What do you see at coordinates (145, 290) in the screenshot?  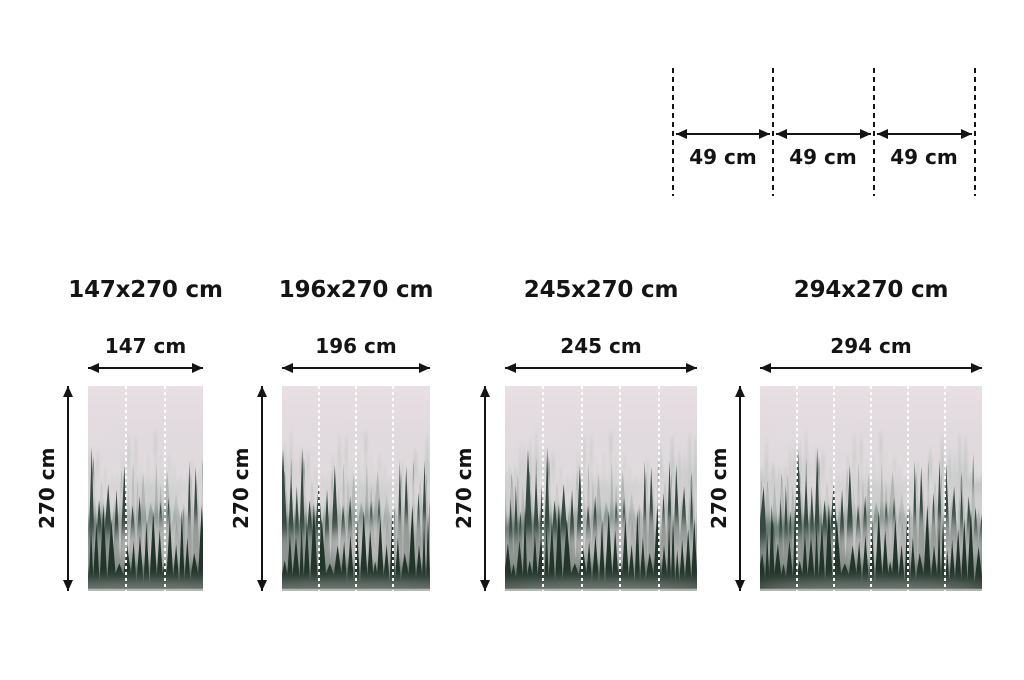 I see `variant-size-title: 147x270 cm` at bounding box center [145, 290].